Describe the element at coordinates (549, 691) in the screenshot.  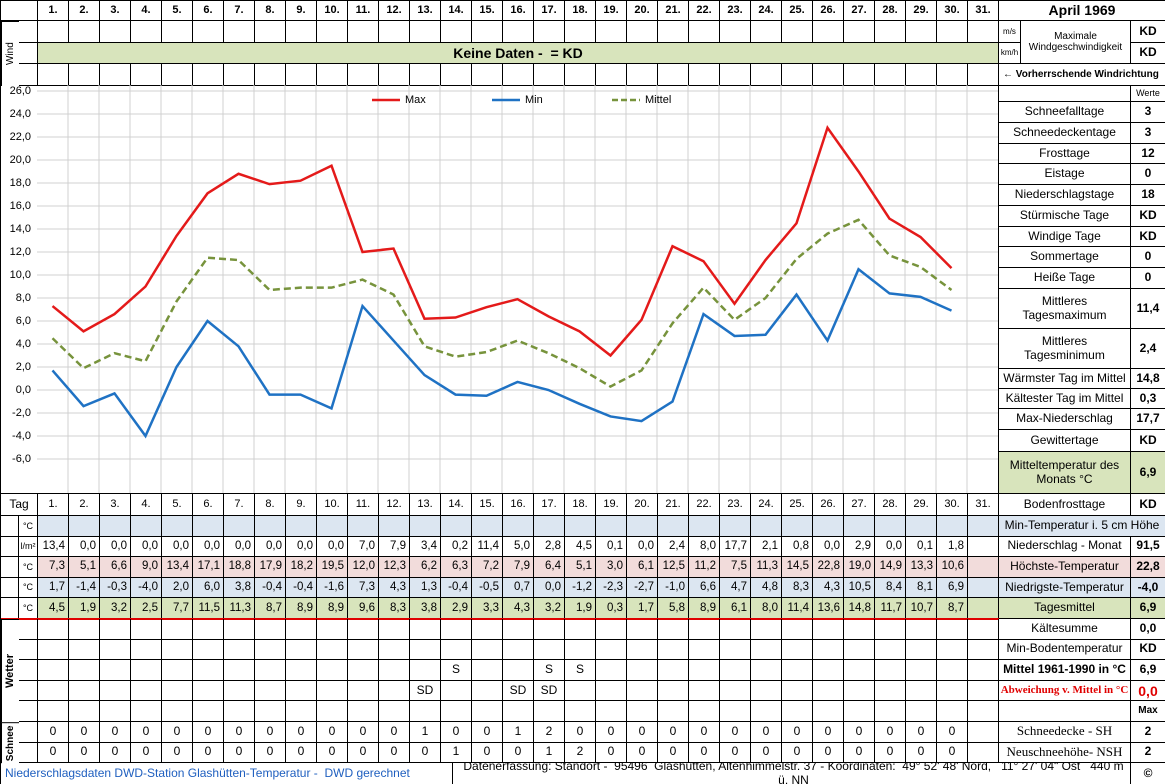
I see `value-cell: SD` at that location.